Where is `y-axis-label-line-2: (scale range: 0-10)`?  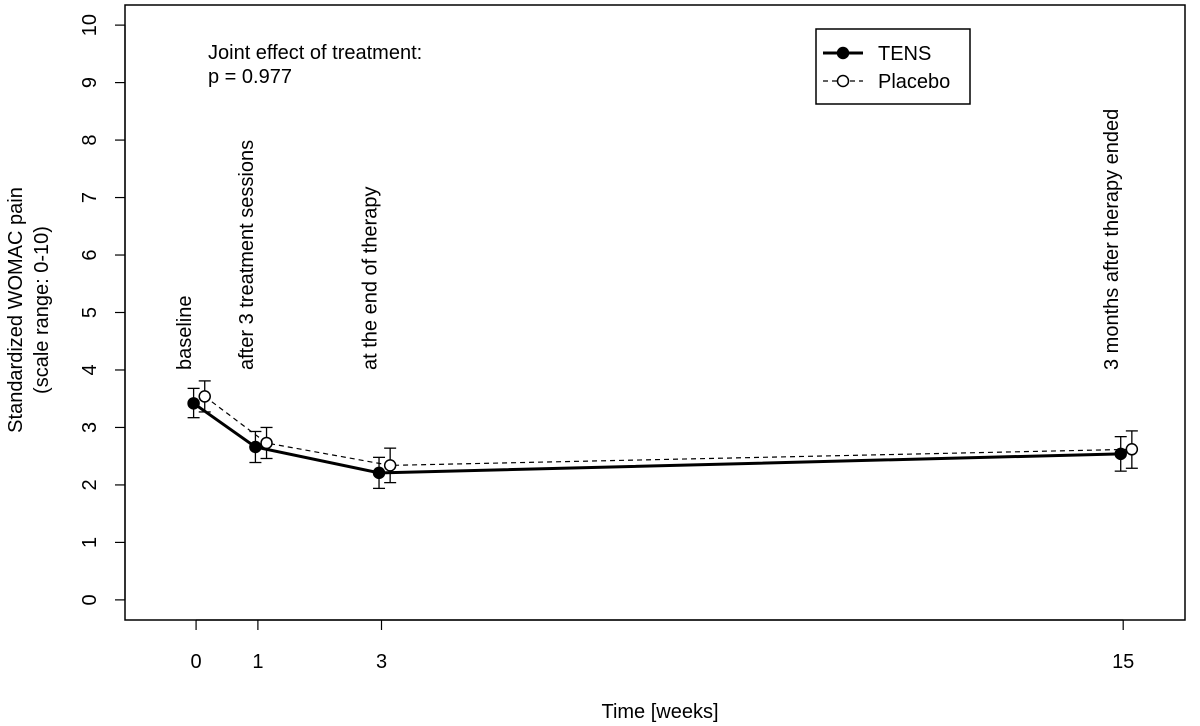
y-axis-label-line-2: (scale range: 0-10) is located at coordinates (42, 310).